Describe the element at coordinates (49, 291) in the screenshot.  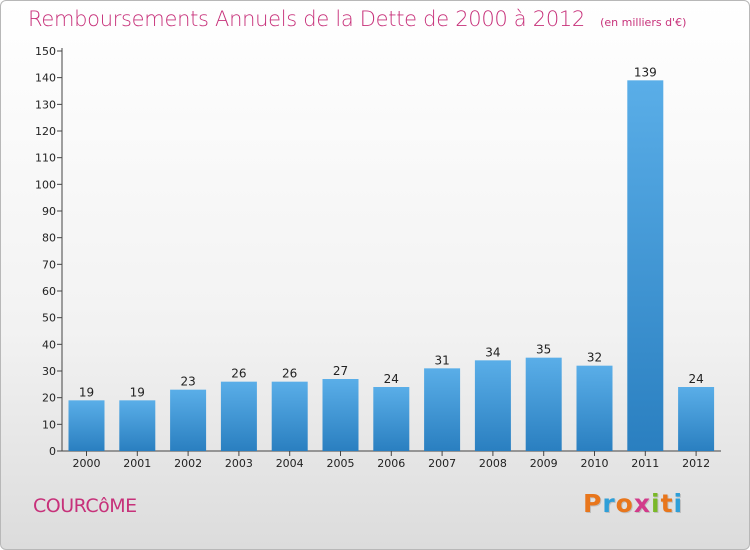
I see `y-tick-label: 60` at that location.